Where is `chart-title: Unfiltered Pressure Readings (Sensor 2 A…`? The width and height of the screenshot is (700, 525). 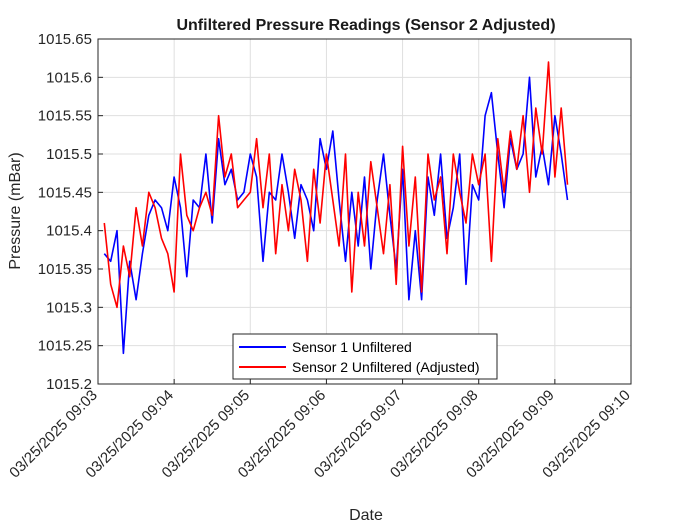
chart-title: Unfiltered Pressure Readings (Sensor 2 A… is located at coordinates (365, 25).